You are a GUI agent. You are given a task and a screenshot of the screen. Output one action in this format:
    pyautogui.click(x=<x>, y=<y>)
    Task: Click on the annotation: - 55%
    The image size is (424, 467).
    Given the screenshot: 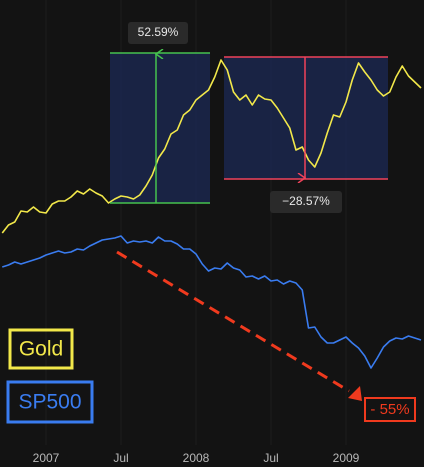 What is the action you would take?
    pyautogui.click(x=389, y=409)
    